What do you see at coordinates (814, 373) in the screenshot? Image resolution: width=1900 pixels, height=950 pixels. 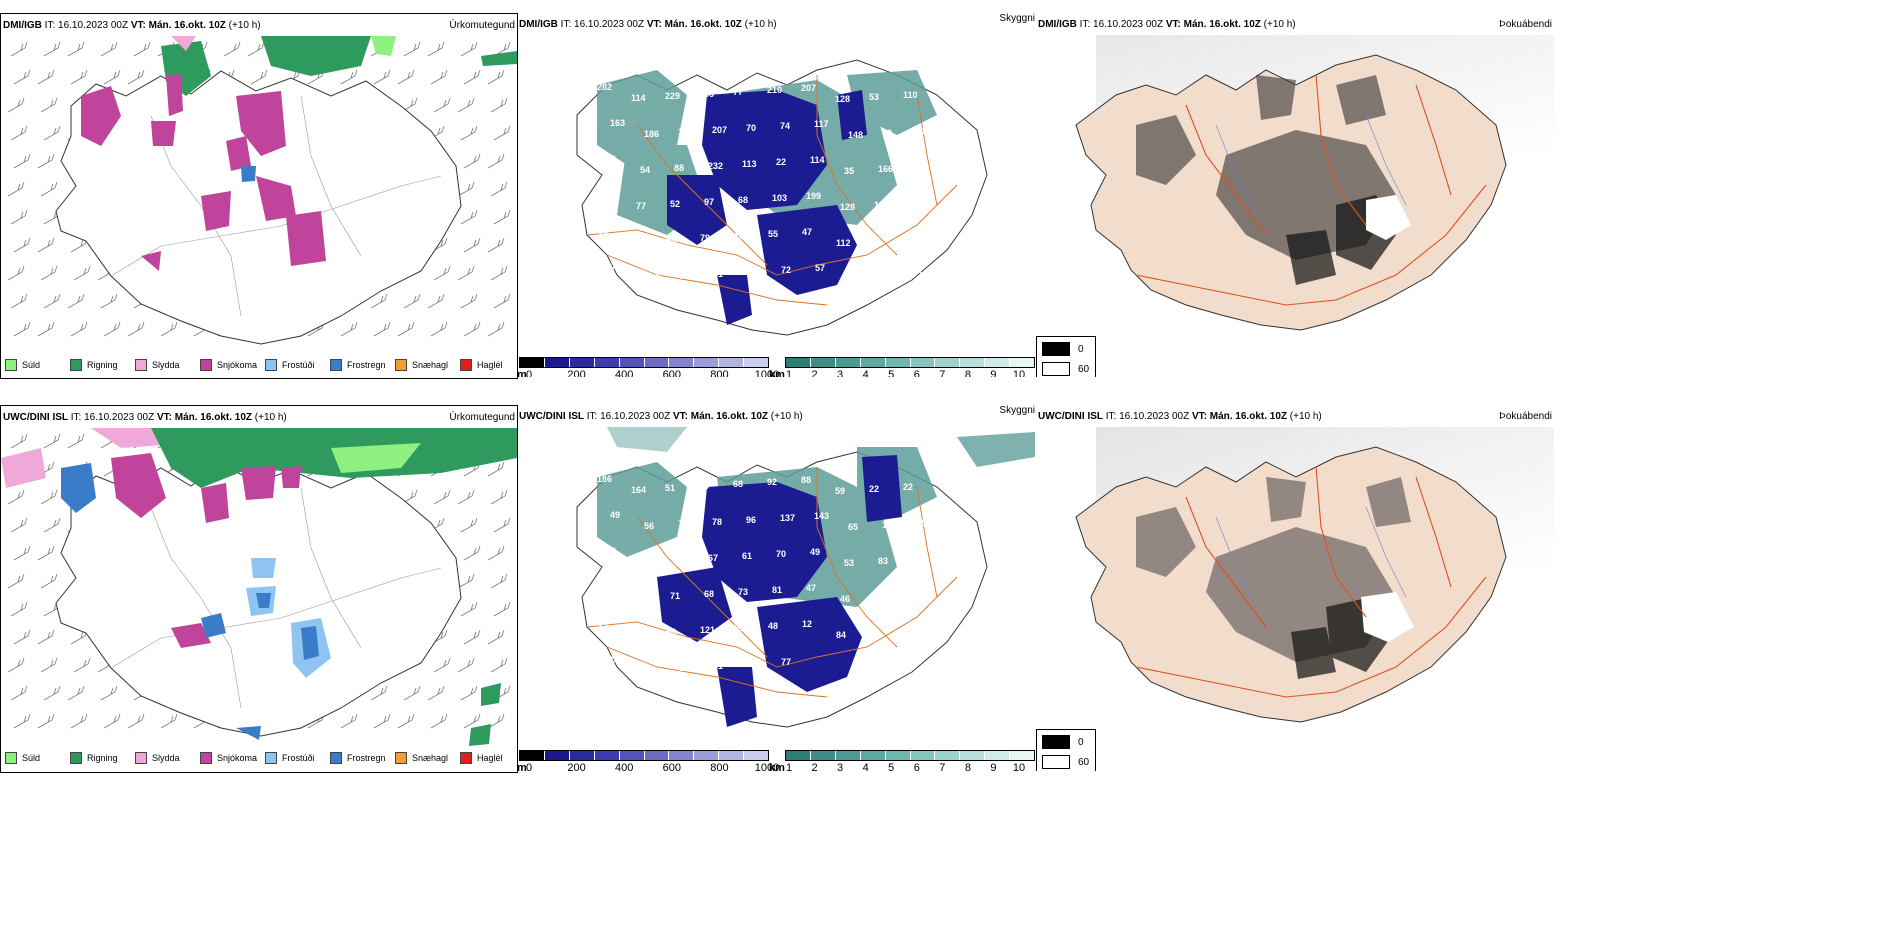 I see `colorbar-tick: 2` at bounding box center [814, 373].